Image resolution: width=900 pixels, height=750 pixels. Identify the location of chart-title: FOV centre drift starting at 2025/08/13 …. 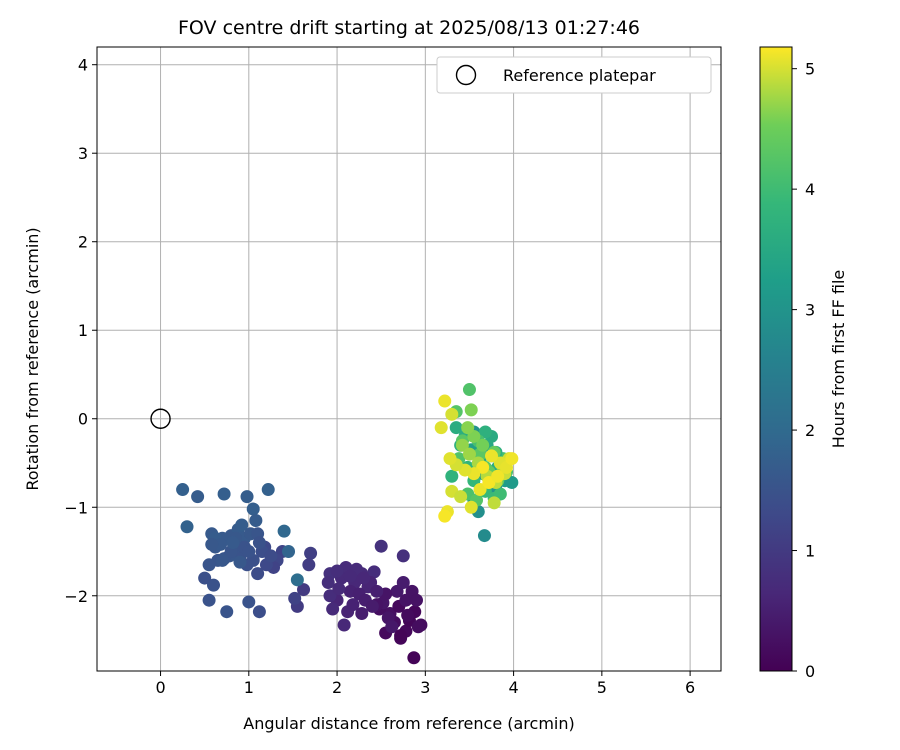
(409, 28).